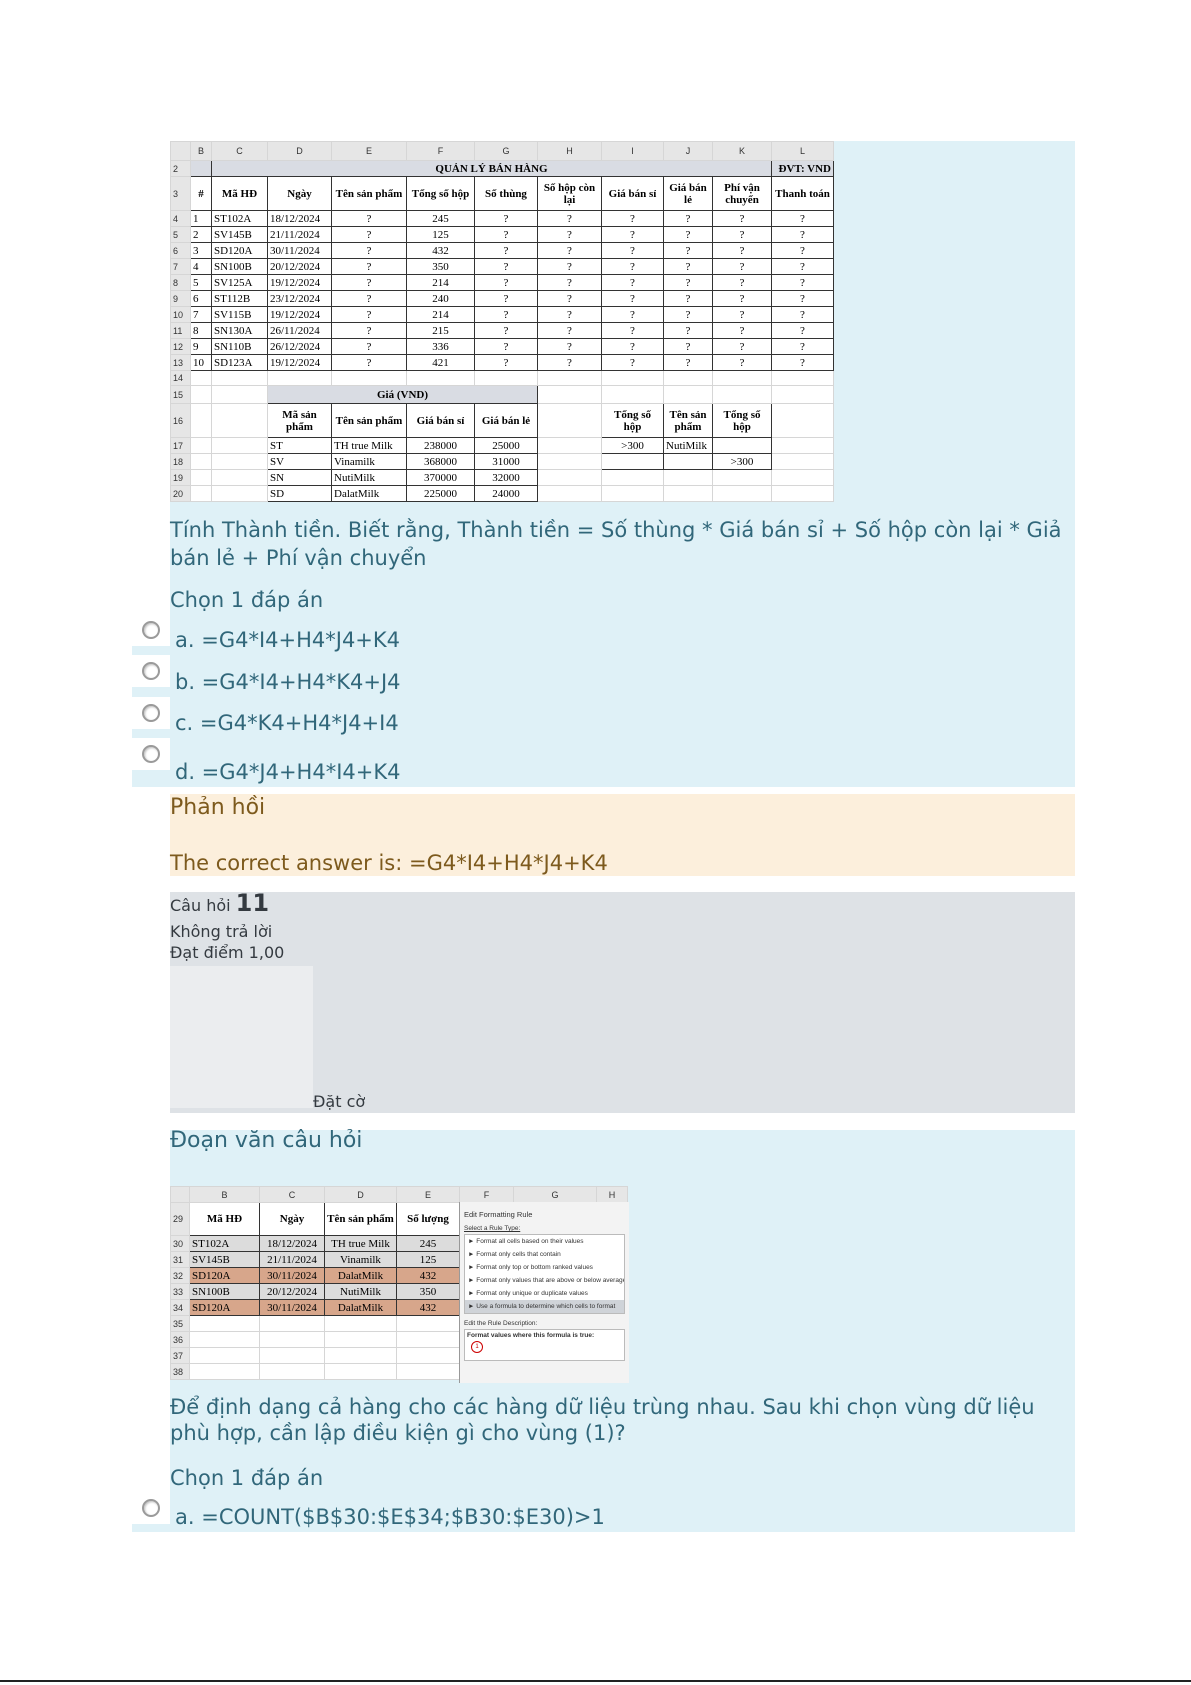  I want to click on cell: DalatMilk, so click(369, 493).